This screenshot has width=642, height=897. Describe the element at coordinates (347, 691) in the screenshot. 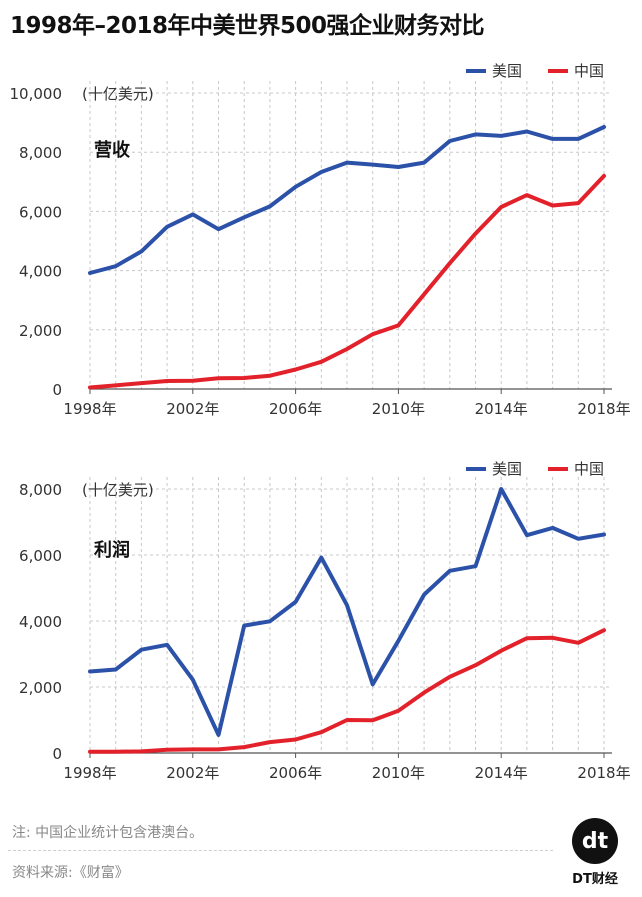

I see `series-line-china` at that location.